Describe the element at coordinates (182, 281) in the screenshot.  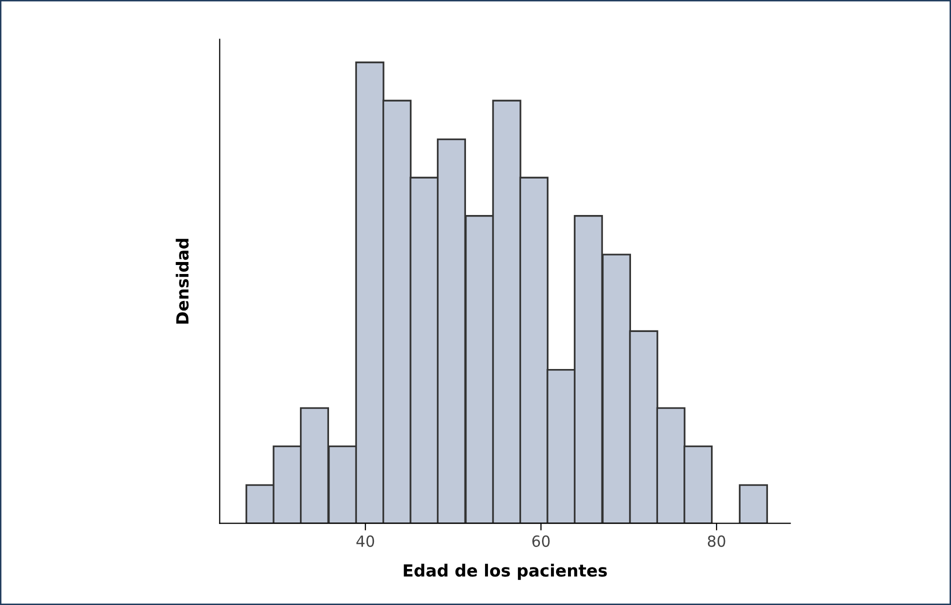
I see `y-axis-title: Densidad` at that location.